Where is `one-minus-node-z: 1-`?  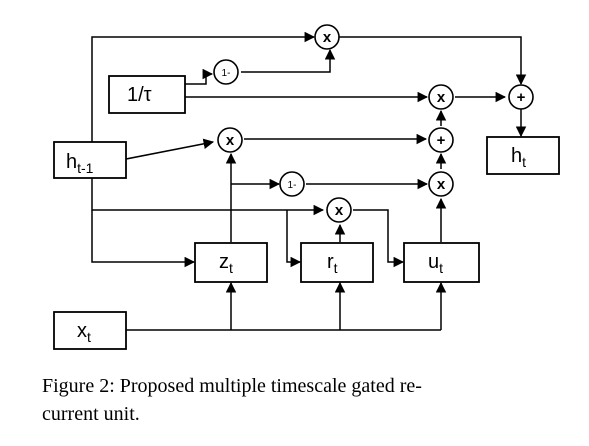
one-minus-node-z: 1- is located at coordinates (292, 184).